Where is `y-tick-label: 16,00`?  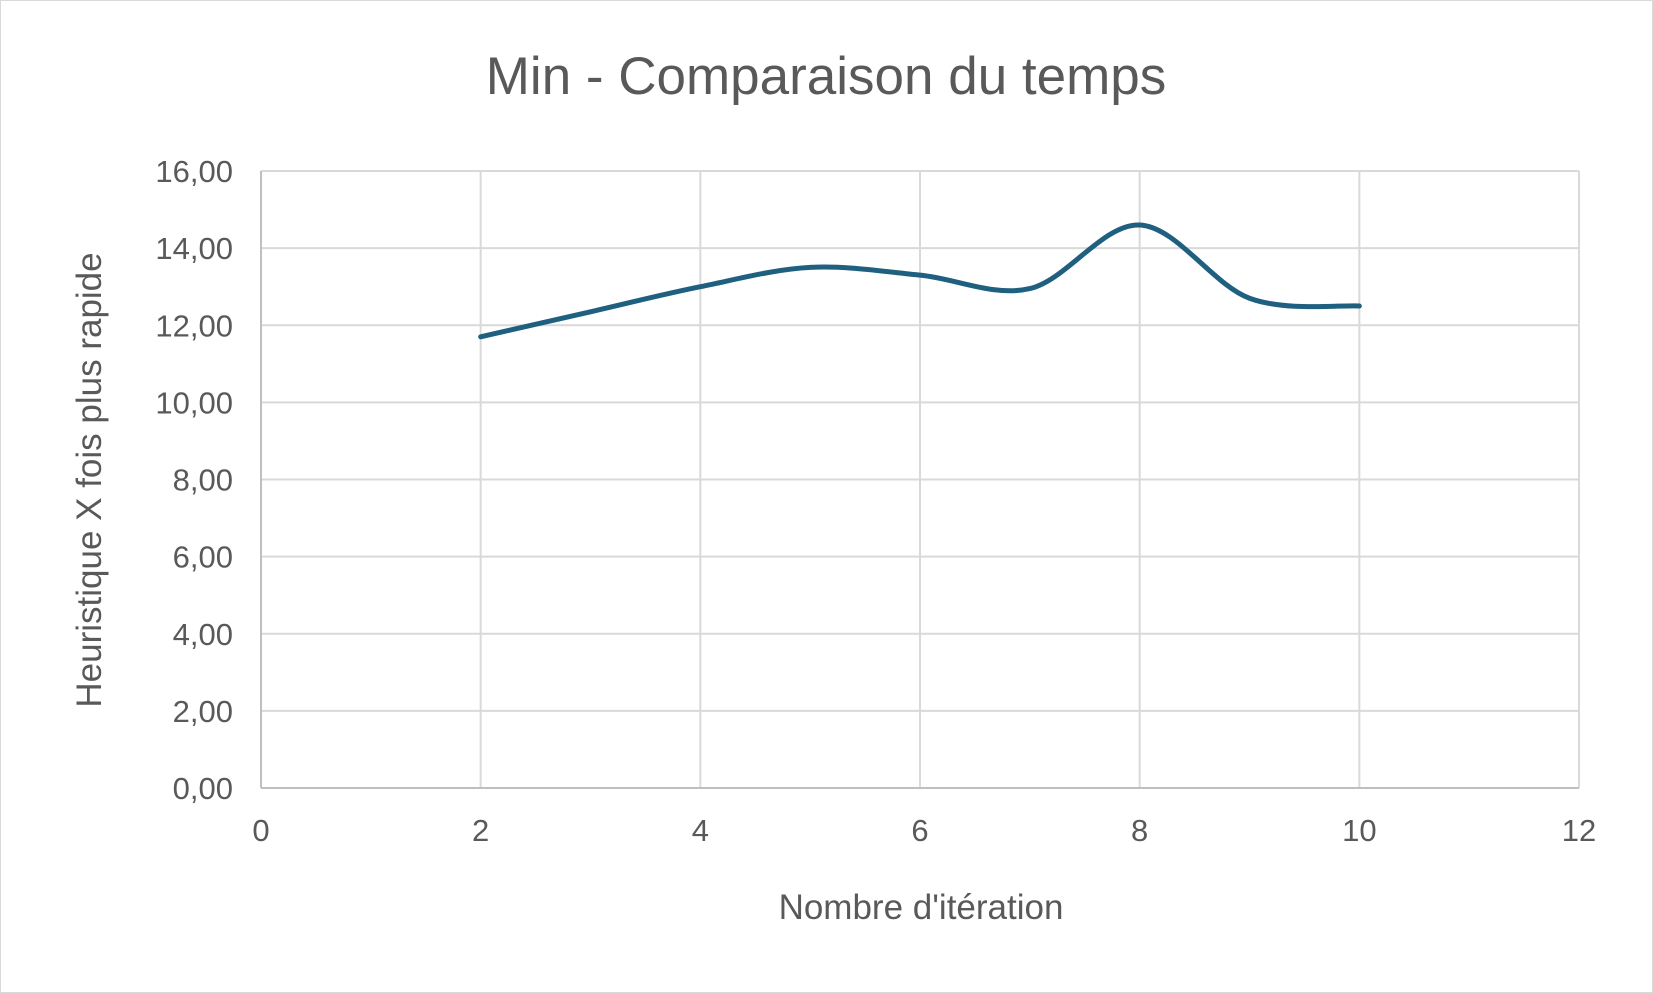 y-tick-label: 16,00 is located at coordinates (194, 171).